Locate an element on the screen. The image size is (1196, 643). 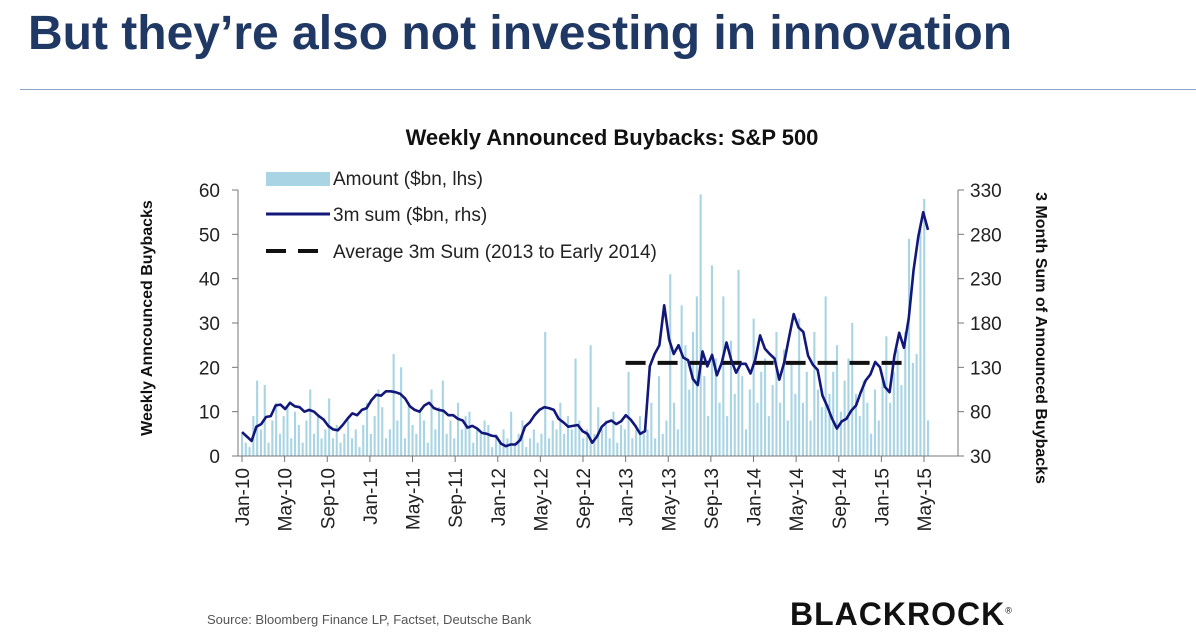
x-tick-label: May-15 is located at coordinates (925, 499).